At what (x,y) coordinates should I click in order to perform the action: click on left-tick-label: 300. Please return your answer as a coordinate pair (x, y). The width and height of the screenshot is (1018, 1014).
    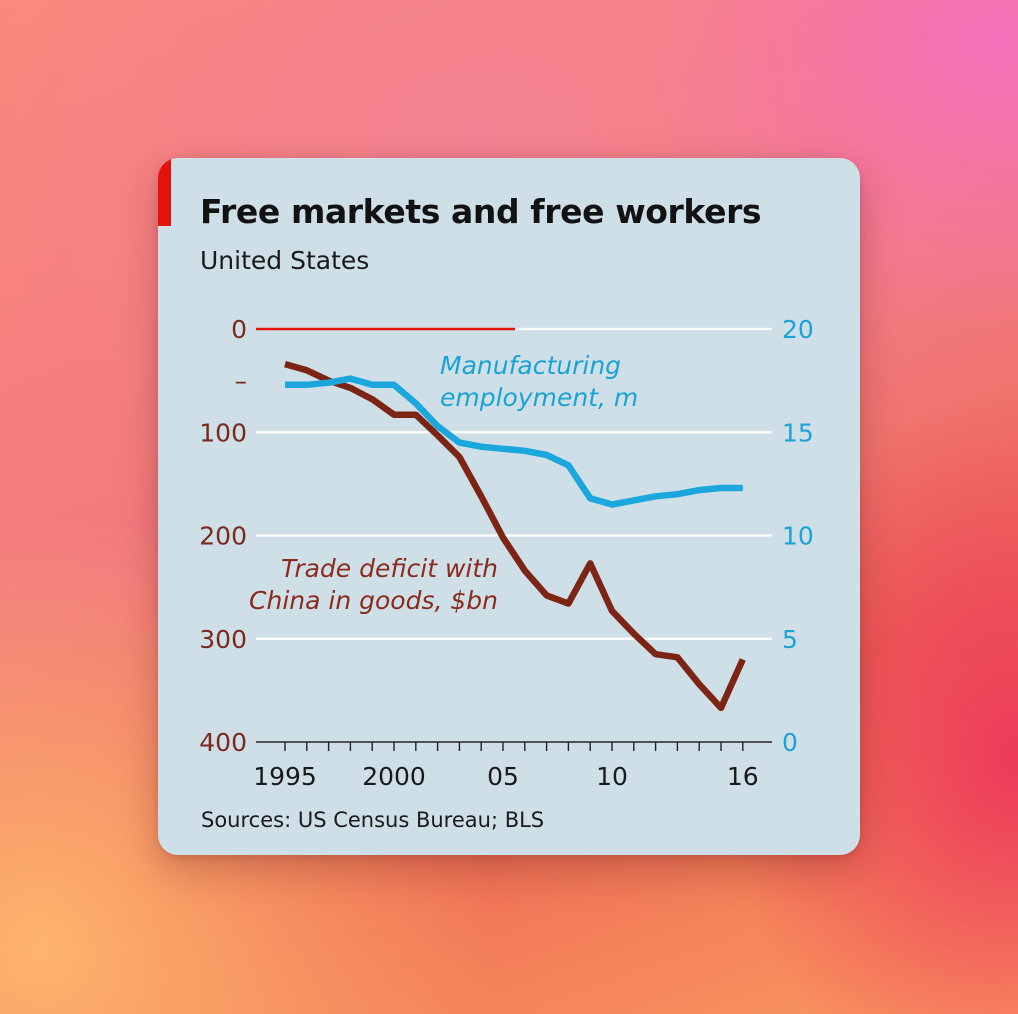
    Looking at the image, I should click on (223, 639).